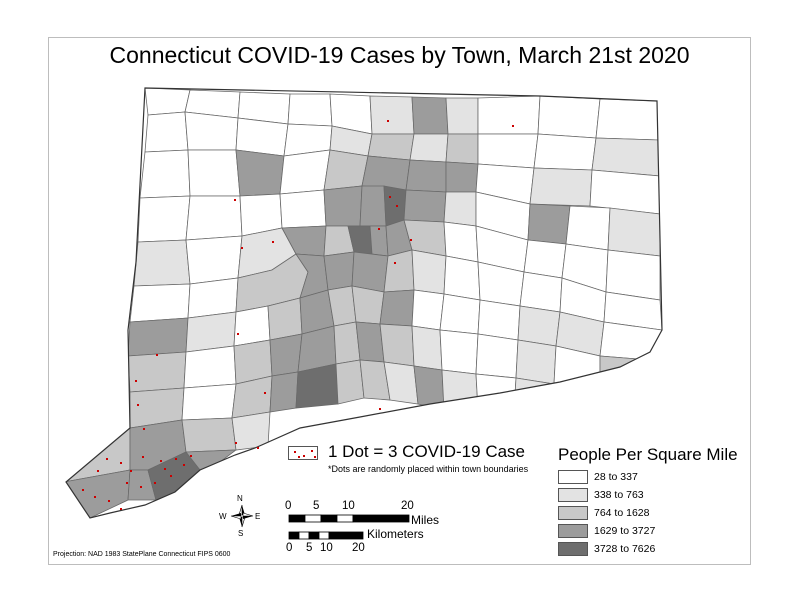 Image resolution: width=800 pixels, height=600 pixels. Describe the element at coordinates (616, 477) in the screenshot. I see `density-label-1: 28 to 337` at that location.